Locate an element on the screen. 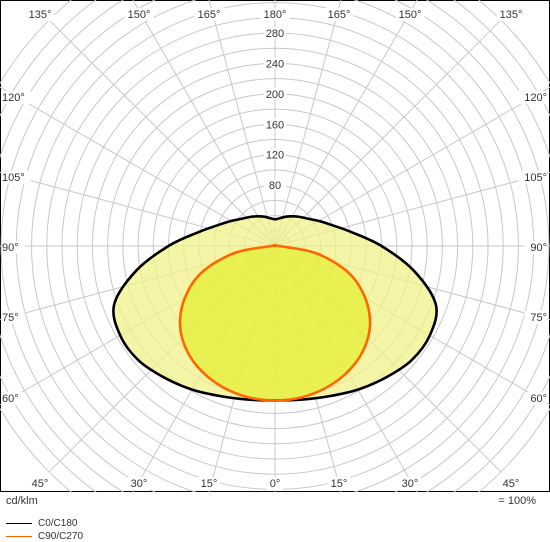 Image resolution: width=550 pixels, height=542 pixels. angle-label-right: 75° is located at coordinates (538, 318).